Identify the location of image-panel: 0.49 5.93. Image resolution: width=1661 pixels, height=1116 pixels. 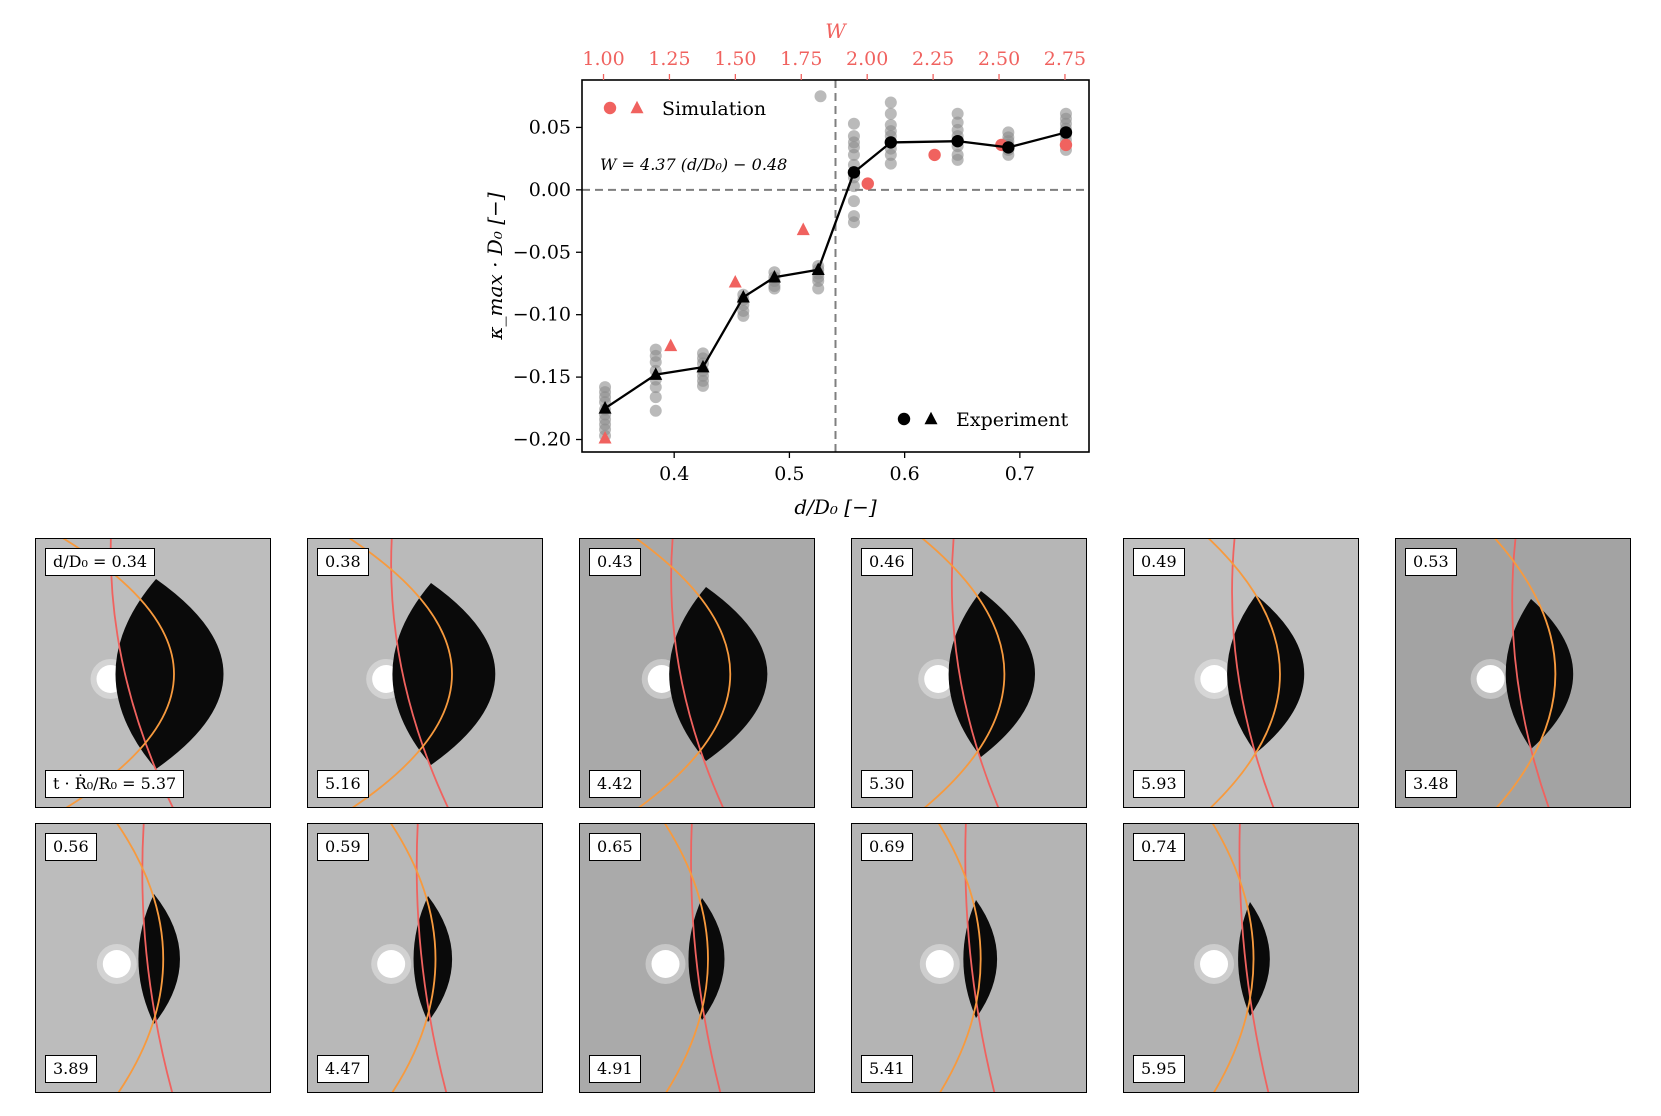
(1241, 673).